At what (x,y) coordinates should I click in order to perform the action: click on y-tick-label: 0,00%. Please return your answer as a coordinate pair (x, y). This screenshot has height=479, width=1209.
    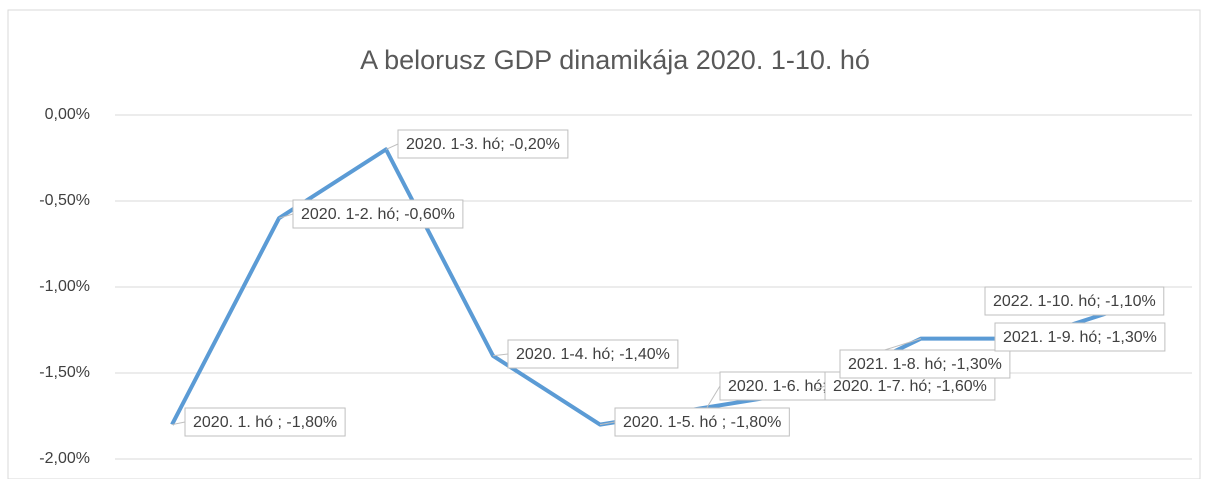
    Looking at the image, I should click on (67, 114).